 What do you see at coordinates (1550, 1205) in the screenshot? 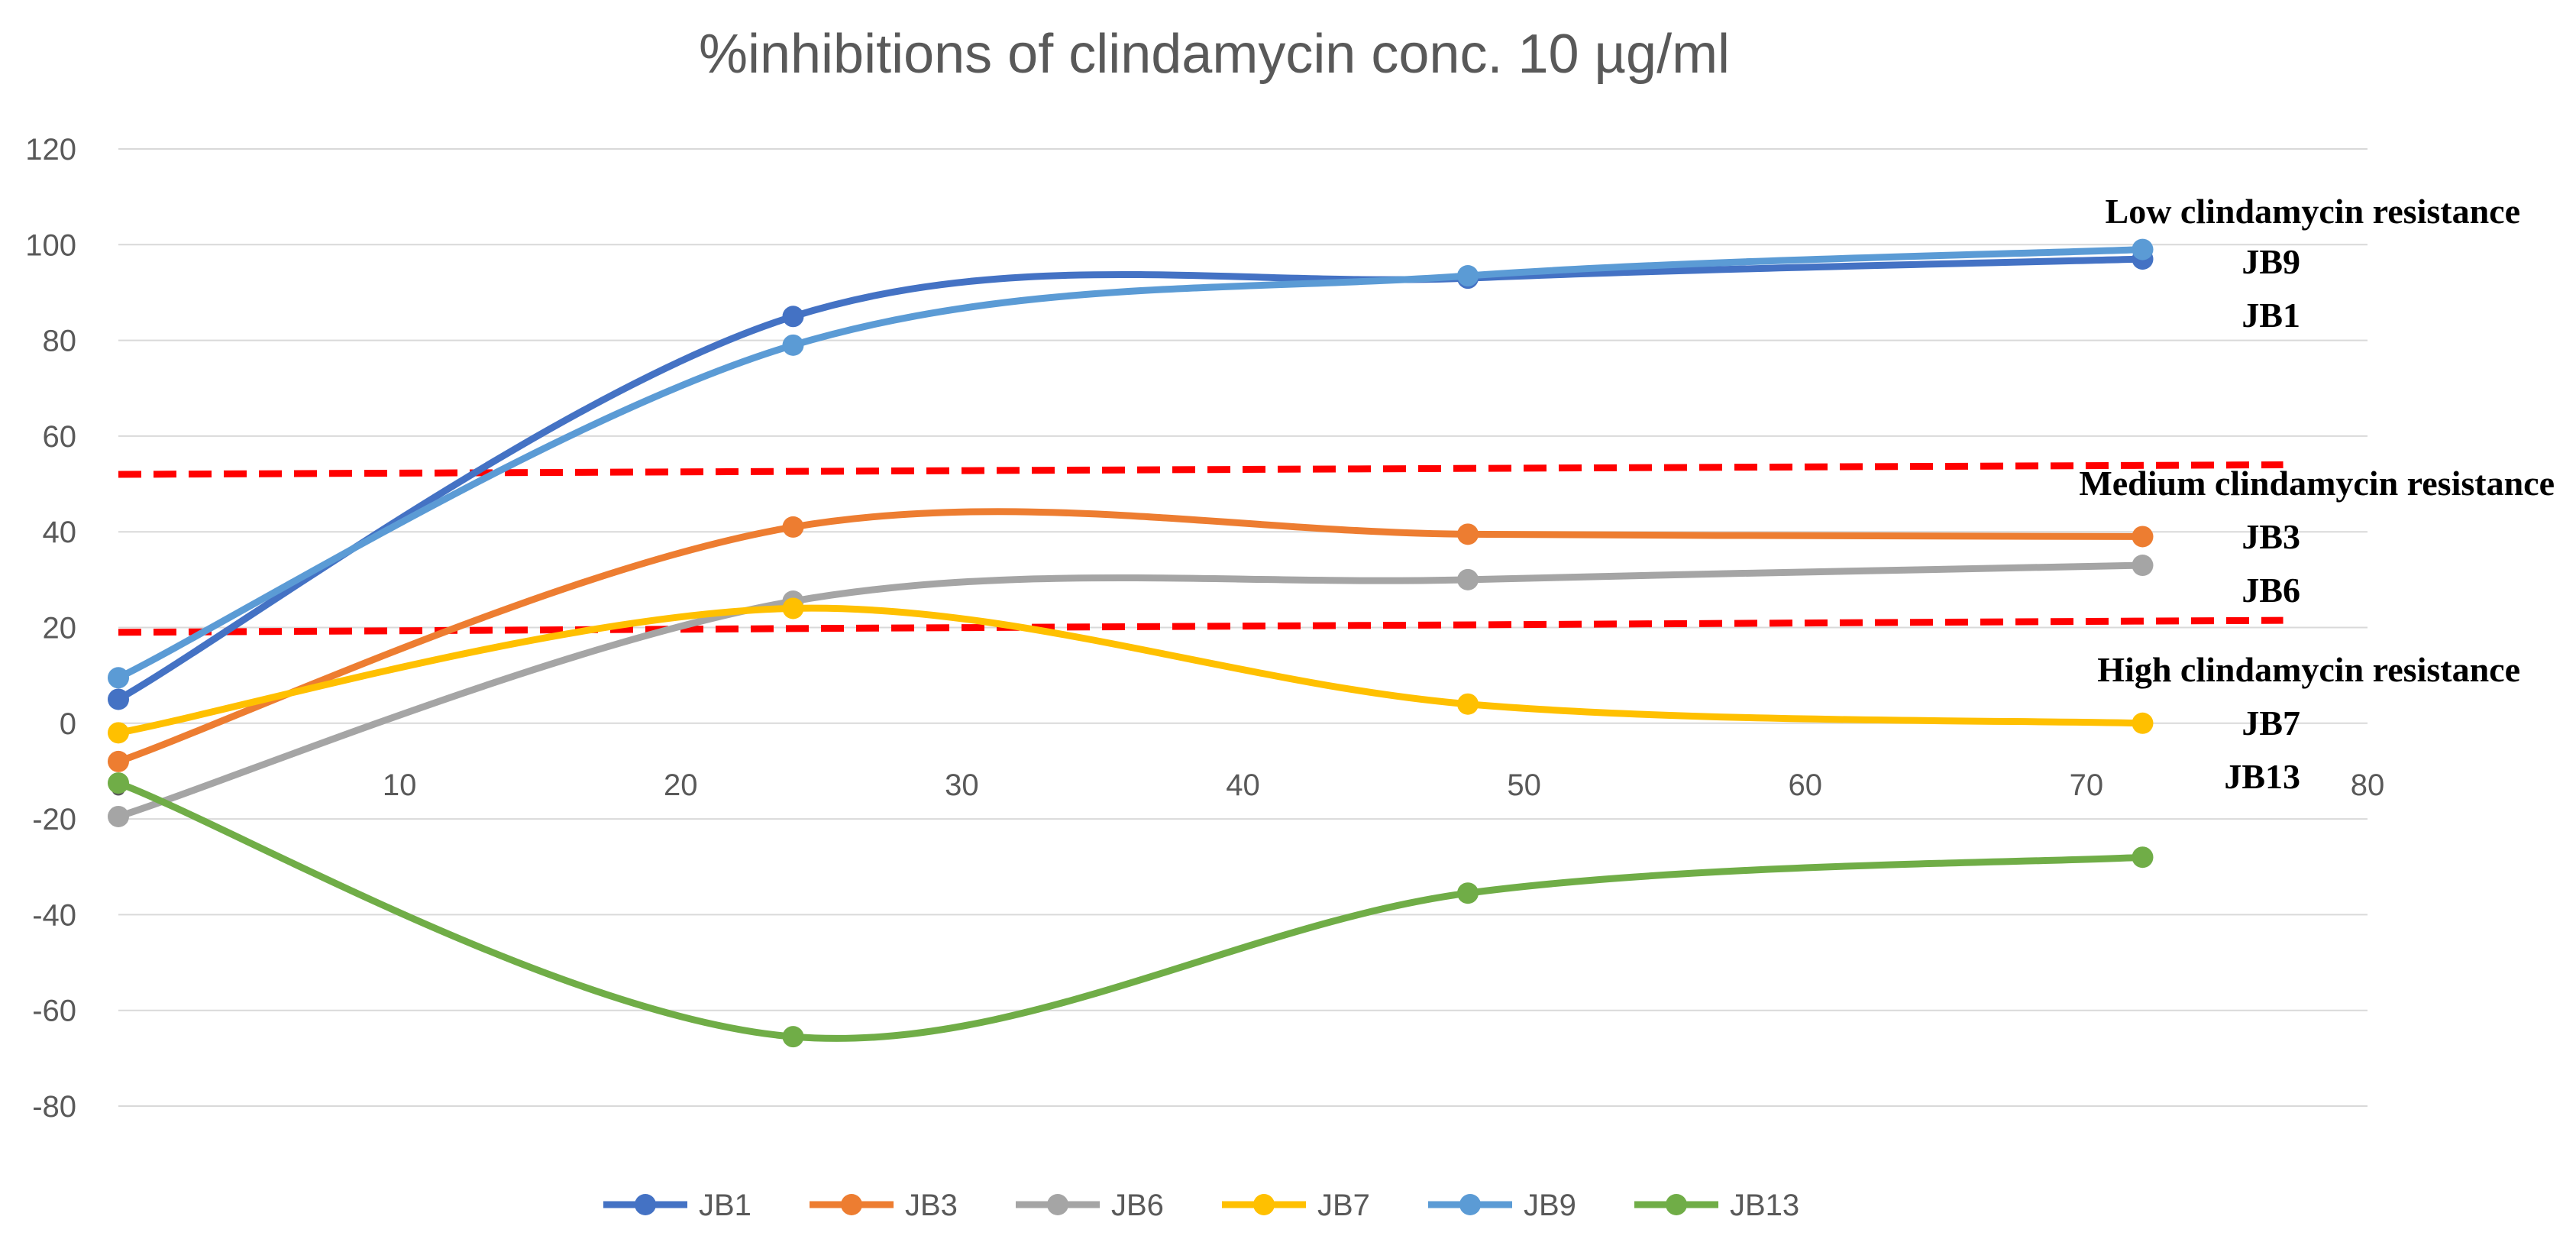
I see `legend-label-jb9: JB9` at bounding box center [1550, 1205].